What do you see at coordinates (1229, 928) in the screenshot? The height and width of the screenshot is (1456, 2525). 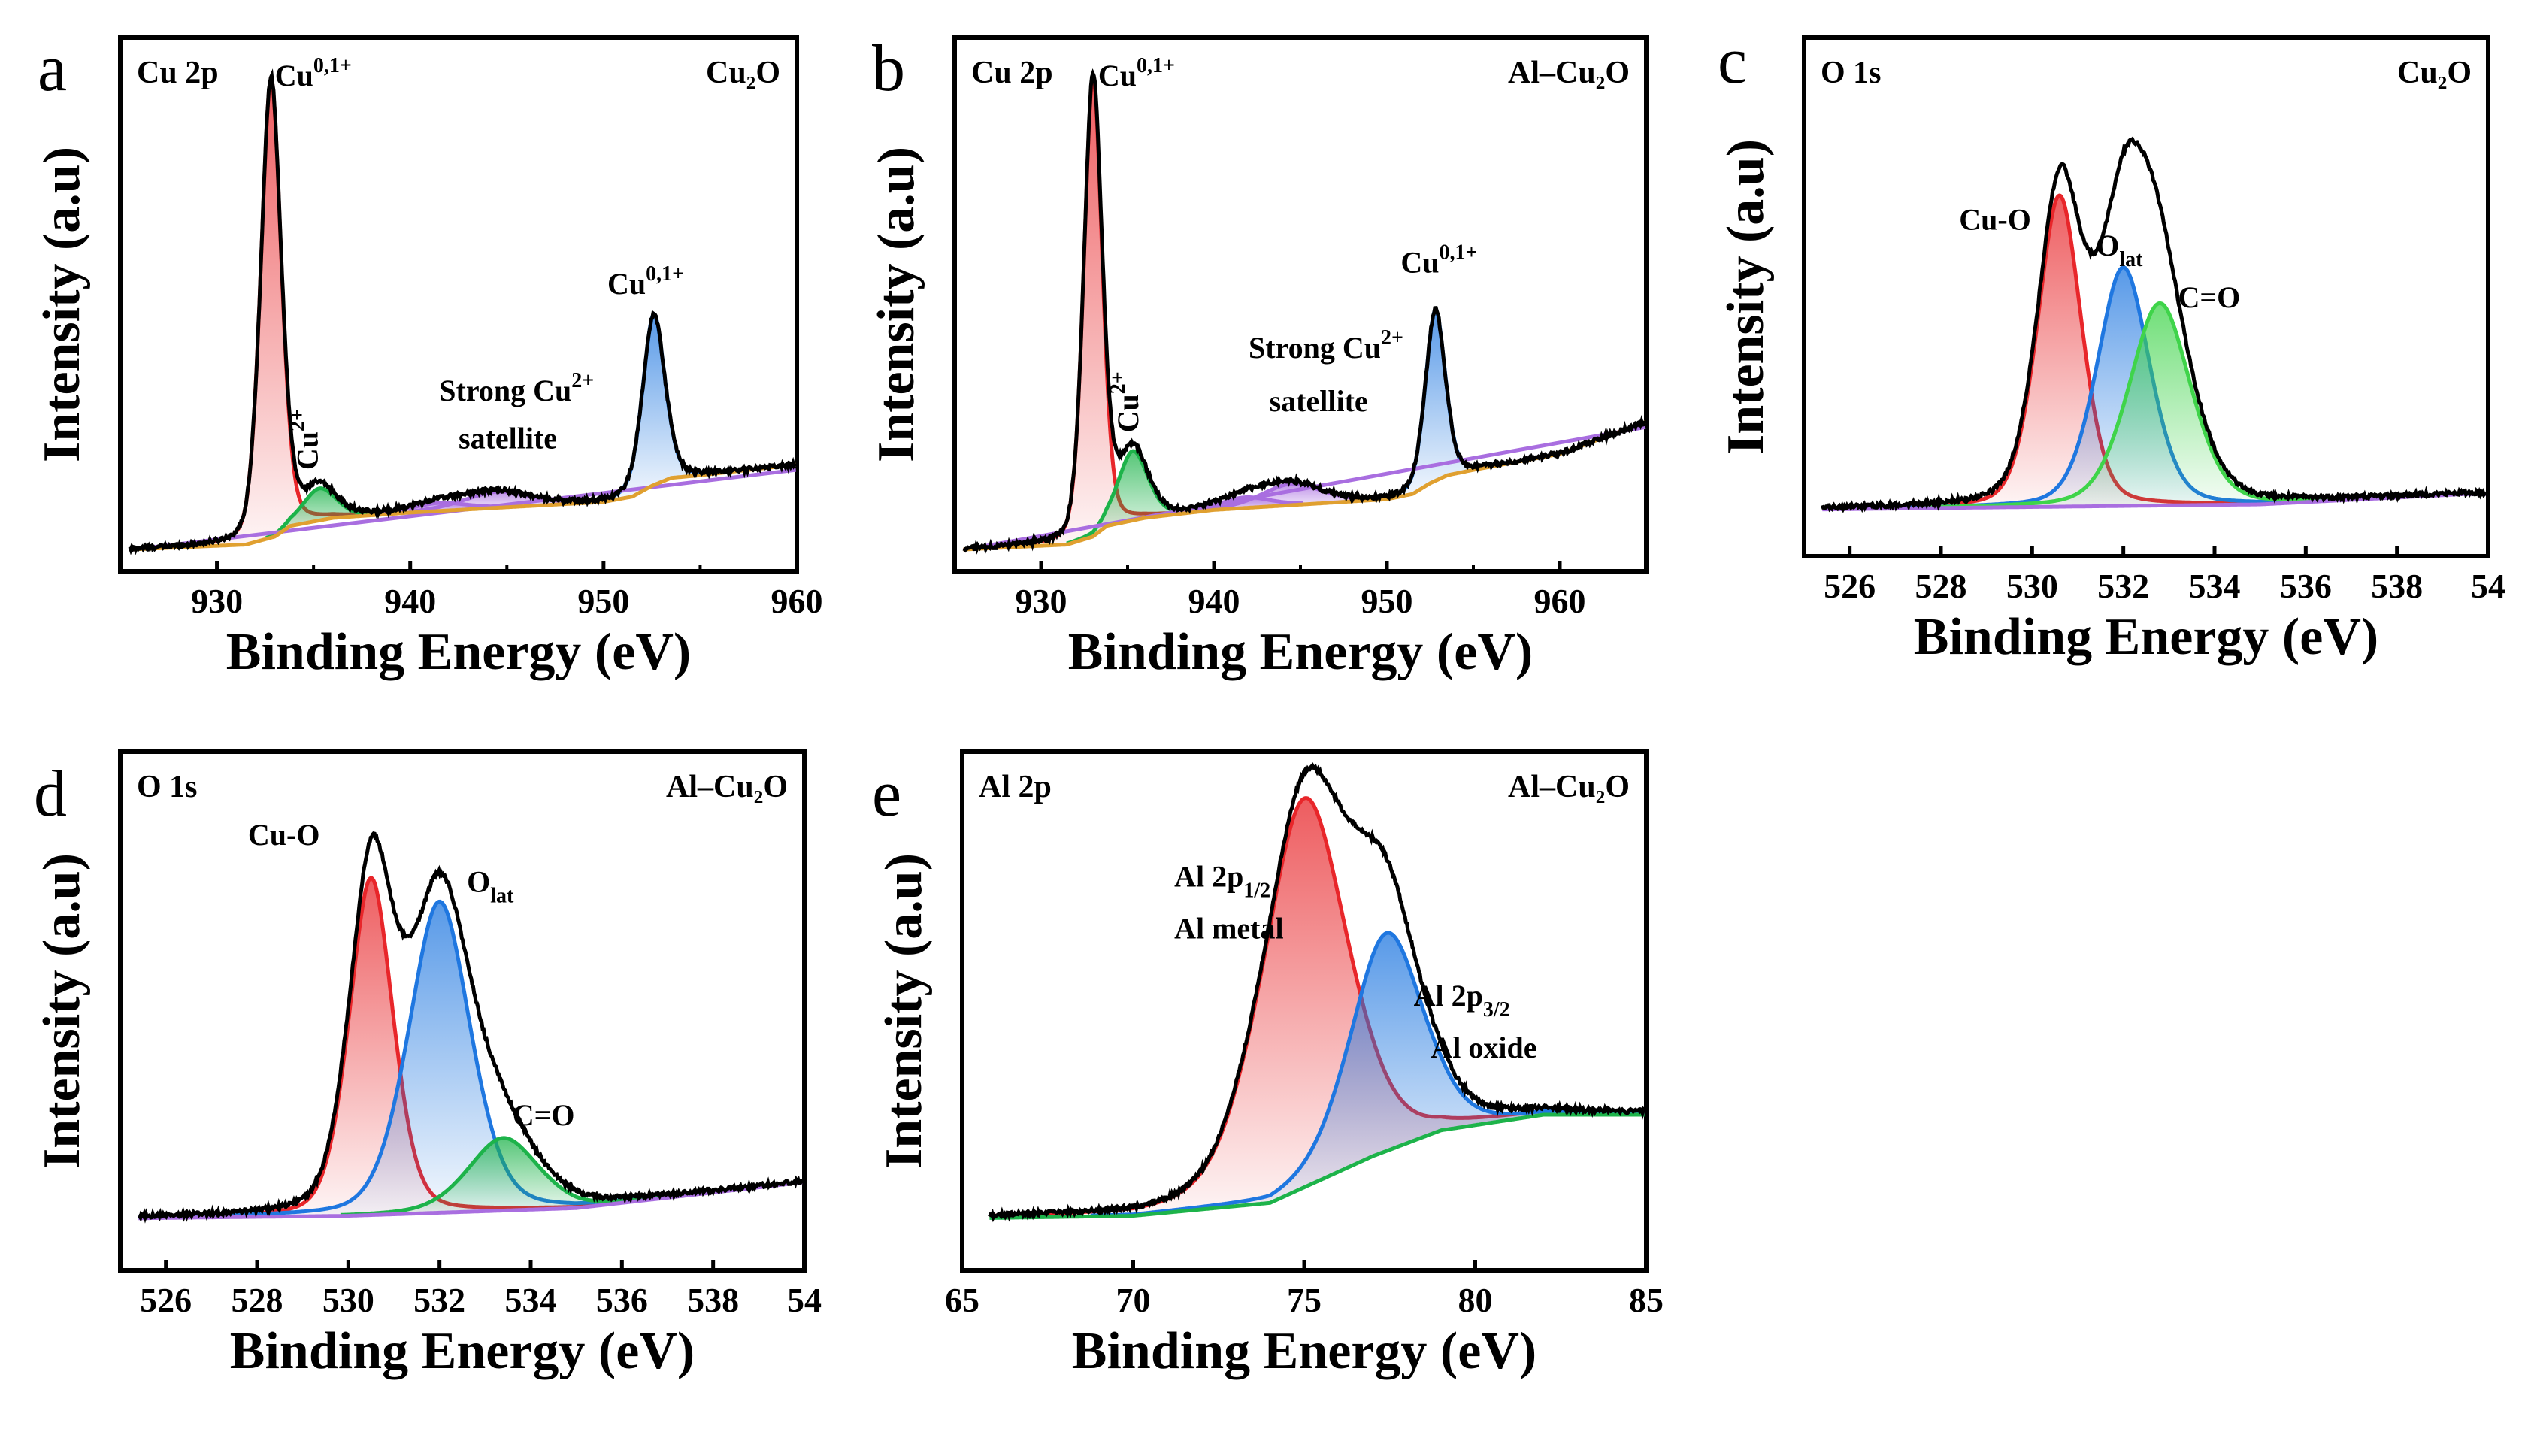 I see `peak-annotation: Al metal` at bounding box center [1229, 928].